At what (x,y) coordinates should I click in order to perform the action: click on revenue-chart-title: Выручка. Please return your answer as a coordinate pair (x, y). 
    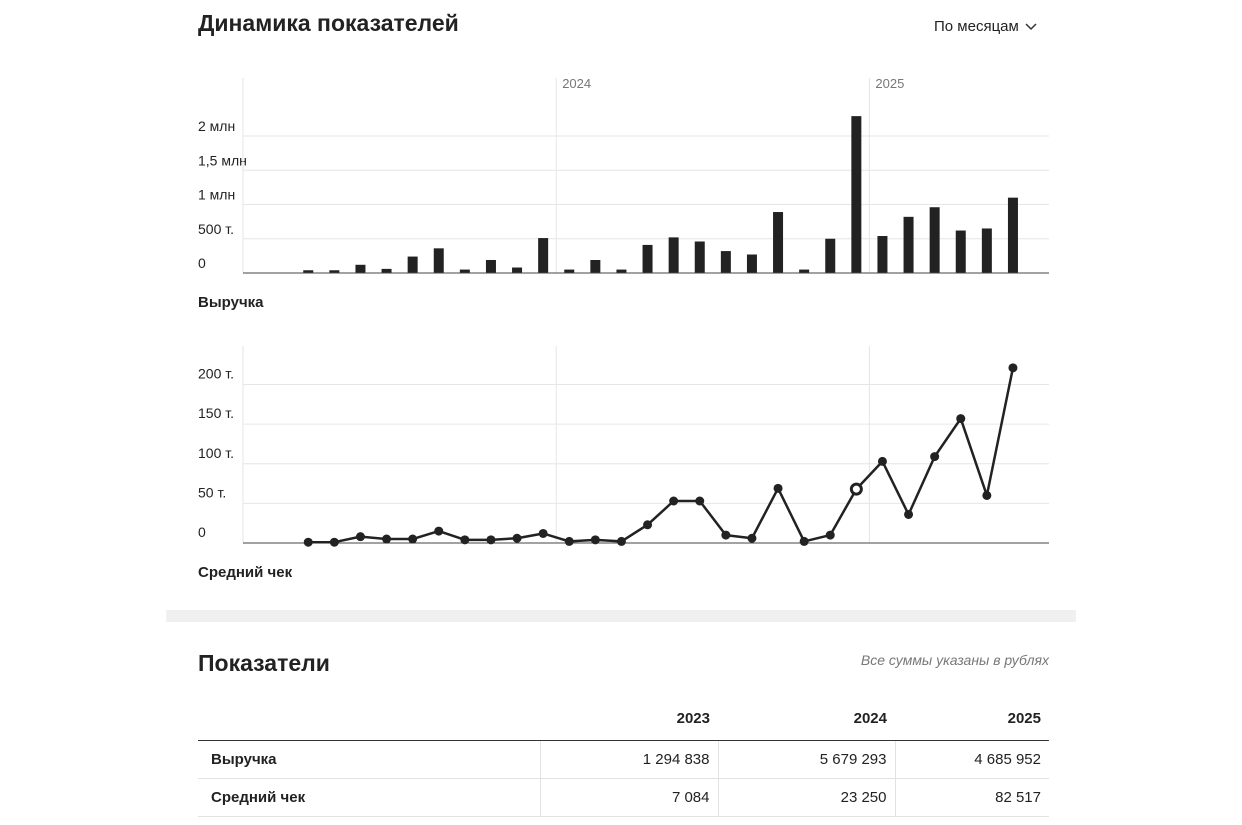
    Looking at the image, I should click on (231, 302).